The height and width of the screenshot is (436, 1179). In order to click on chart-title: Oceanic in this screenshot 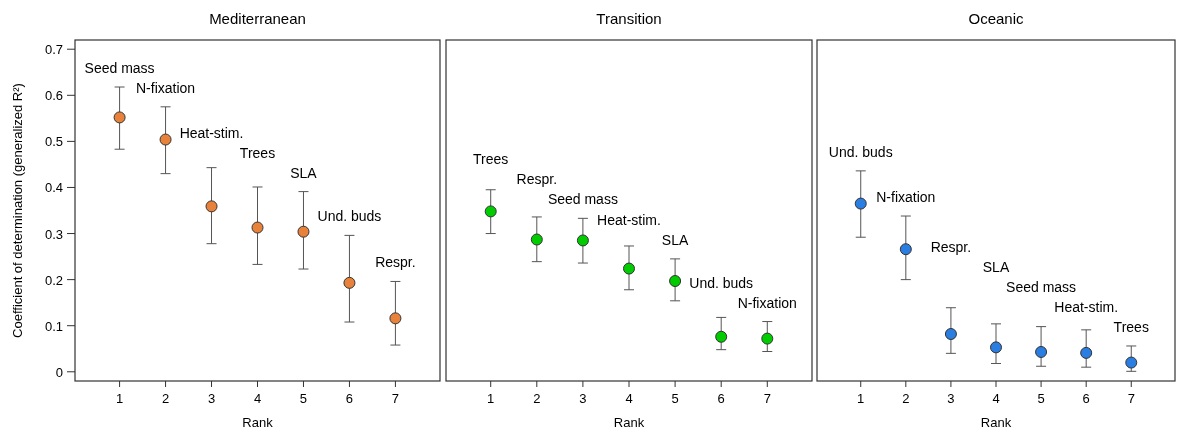, I will do `click(996, 18)`.